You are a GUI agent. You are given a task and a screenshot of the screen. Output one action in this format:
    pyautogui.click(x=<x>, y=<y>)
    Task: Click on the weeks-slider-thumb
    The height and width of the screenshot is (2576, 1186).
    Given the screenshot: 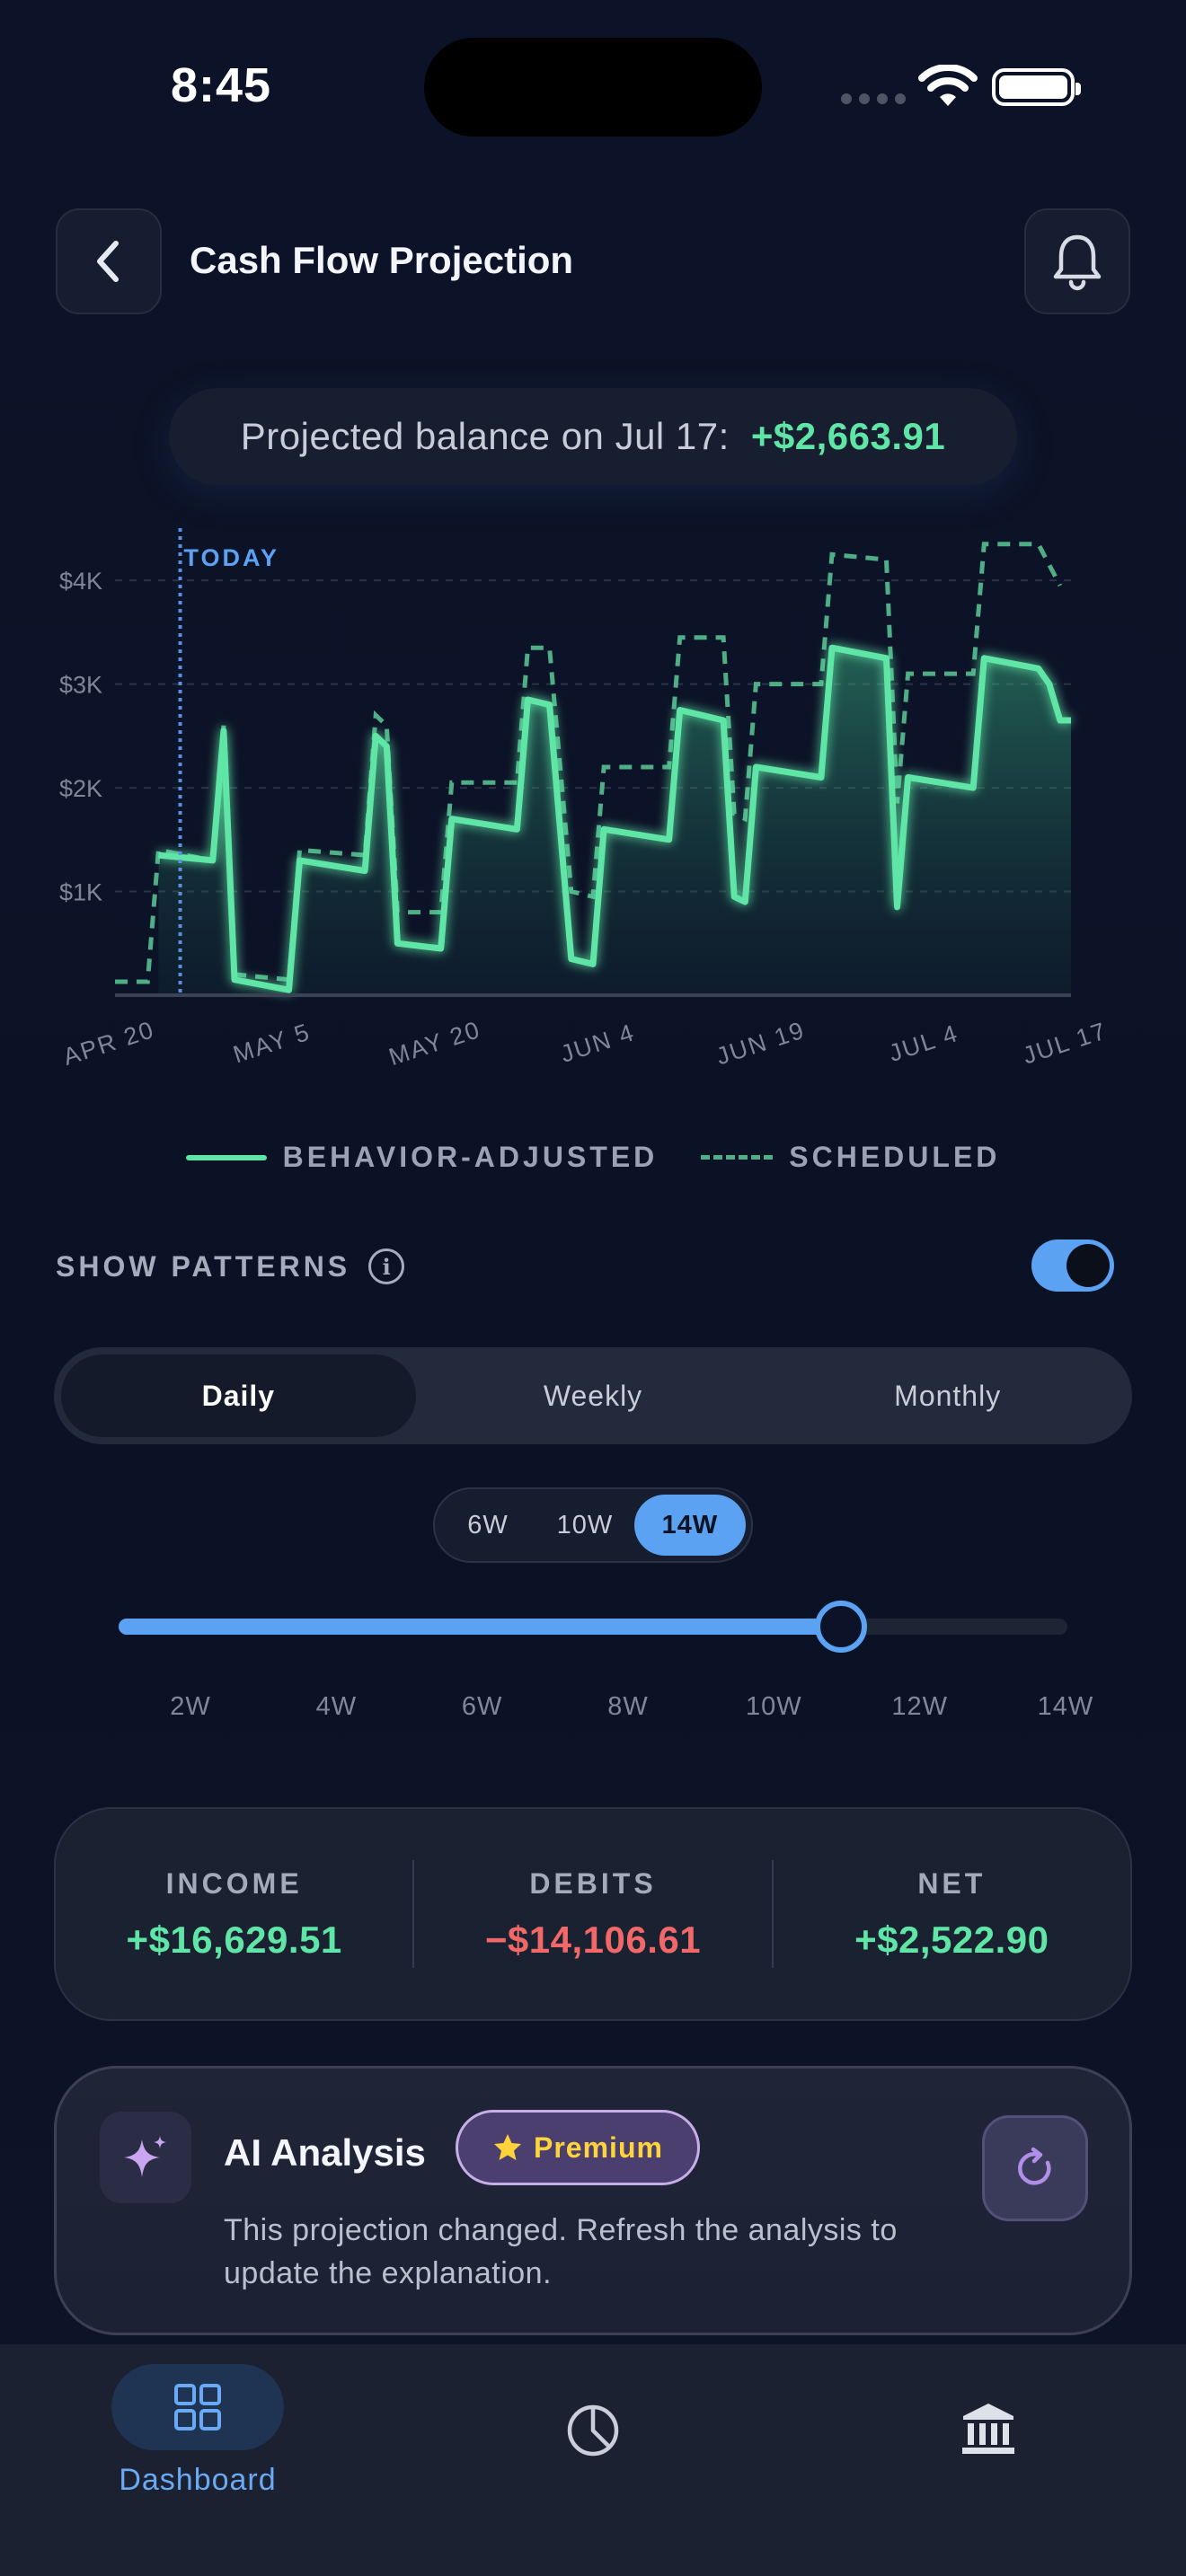 What is the action you would take?
    pyautogui.click(x=841, y=1627)
    